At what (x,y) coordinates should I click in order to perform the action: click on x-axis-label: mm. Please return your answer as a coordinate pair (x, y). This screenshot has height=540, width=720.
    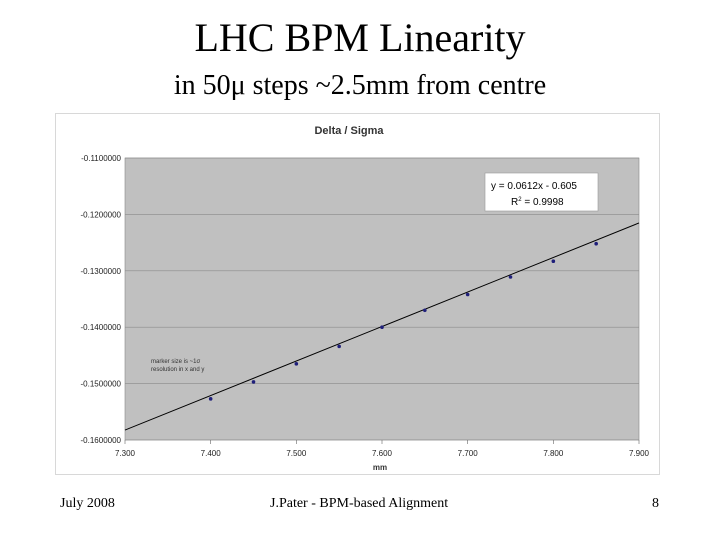
    Looking at the image, I should click on (380, 467).